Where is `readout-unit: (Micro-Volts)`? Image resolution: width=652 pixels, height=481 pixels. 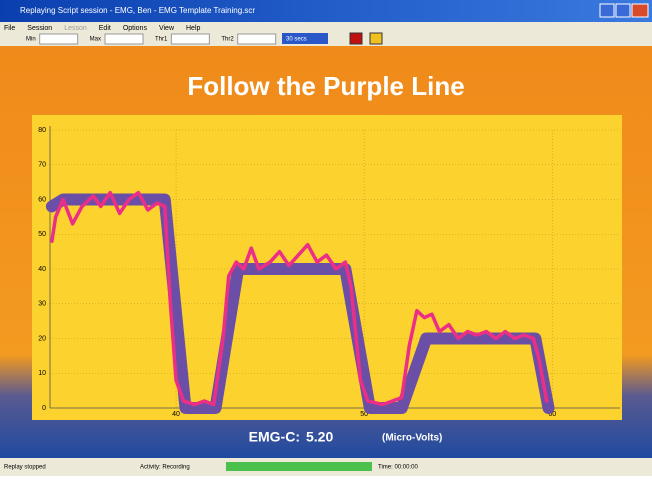 readout-unit: (Micro-Volts) is located at coordinates (412, 438).